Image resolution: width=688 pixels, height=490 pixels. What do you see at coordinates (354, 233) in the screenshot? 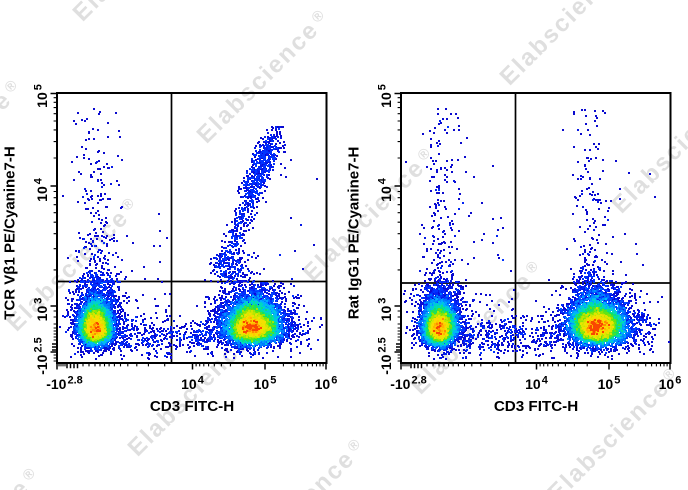
I see `svg-text: Rat IgG1 PE/Cyanine7-H` at bounding box center [354, 233].